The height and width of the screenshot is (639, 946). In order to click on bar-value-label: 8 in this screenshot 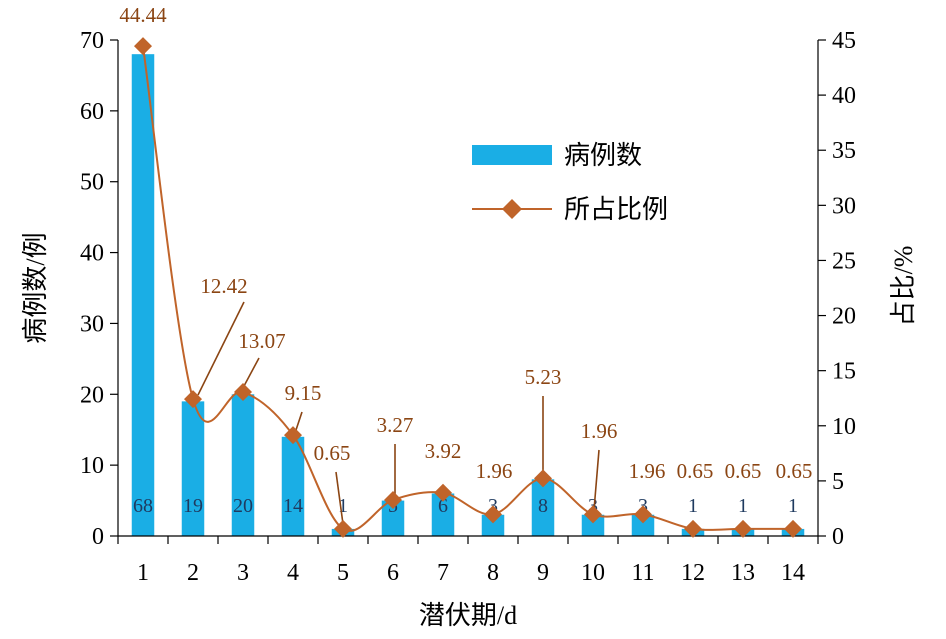, I will do `click(543, 506)`.